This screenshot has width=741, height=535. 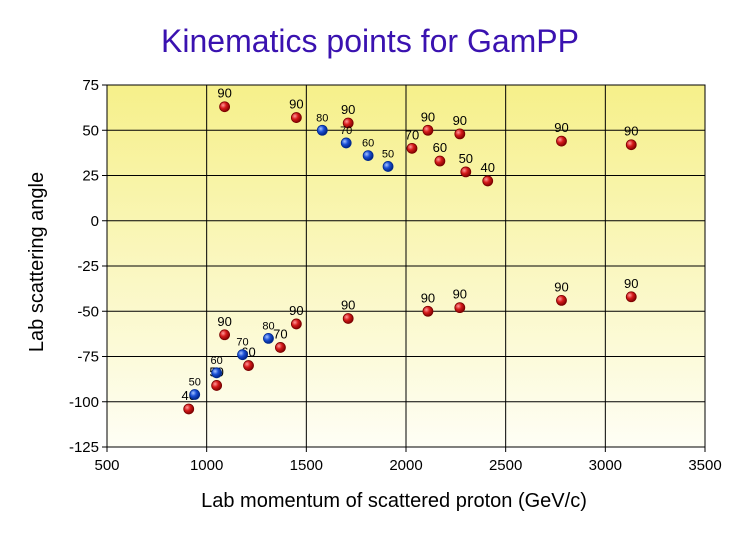 What do you see at coordinates (704, 465) in the screenshot?
I see `x-tick-label: 3500` at bounding box center [704, 465].